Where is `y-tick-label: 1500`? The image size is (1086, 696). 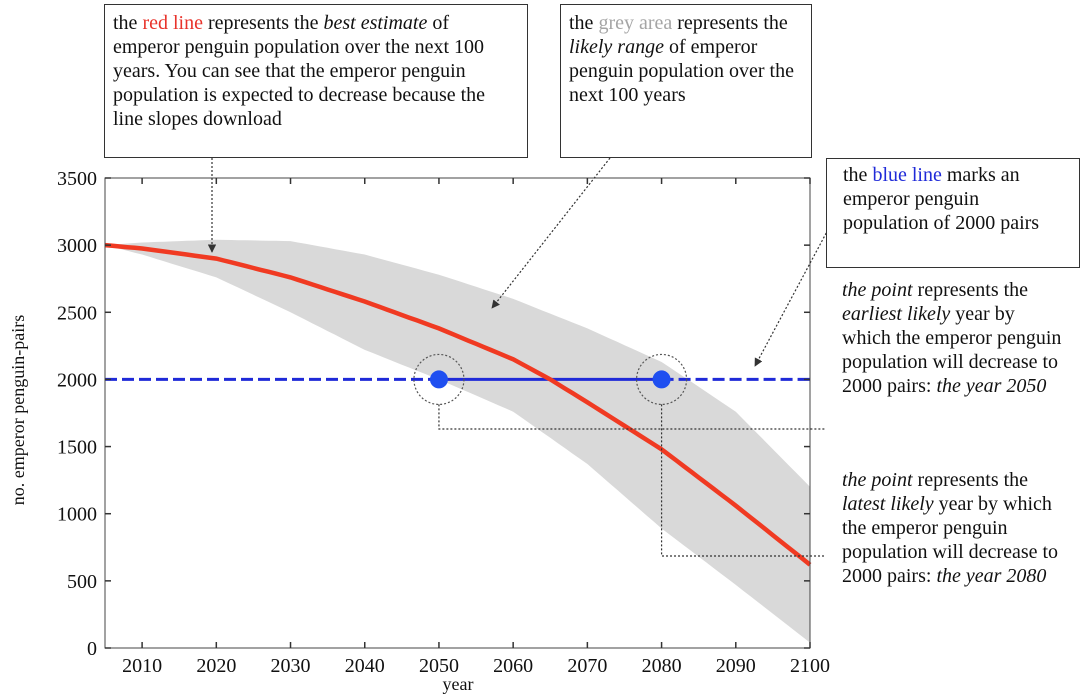
y-tick-label: 1500 is located at coordinates (77, 448).